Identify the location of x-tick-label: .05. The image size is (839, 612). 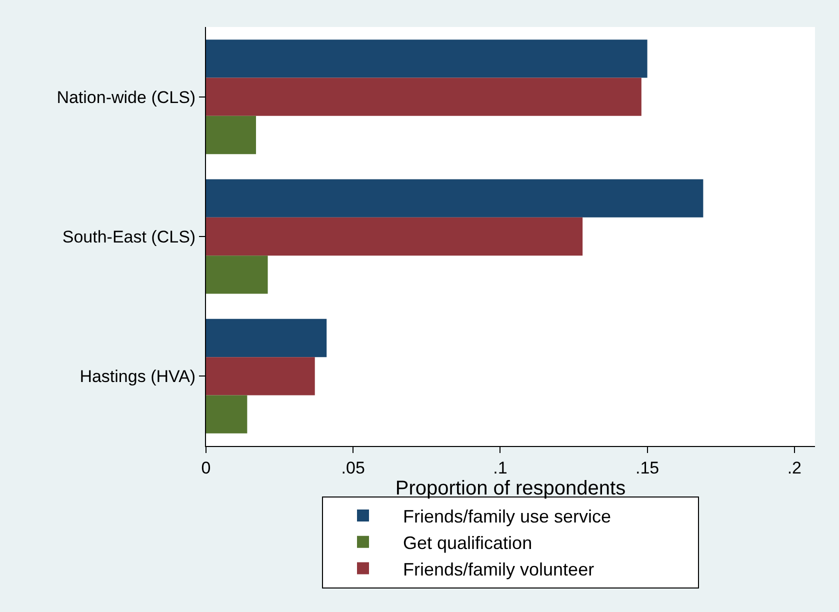
(353, 468).